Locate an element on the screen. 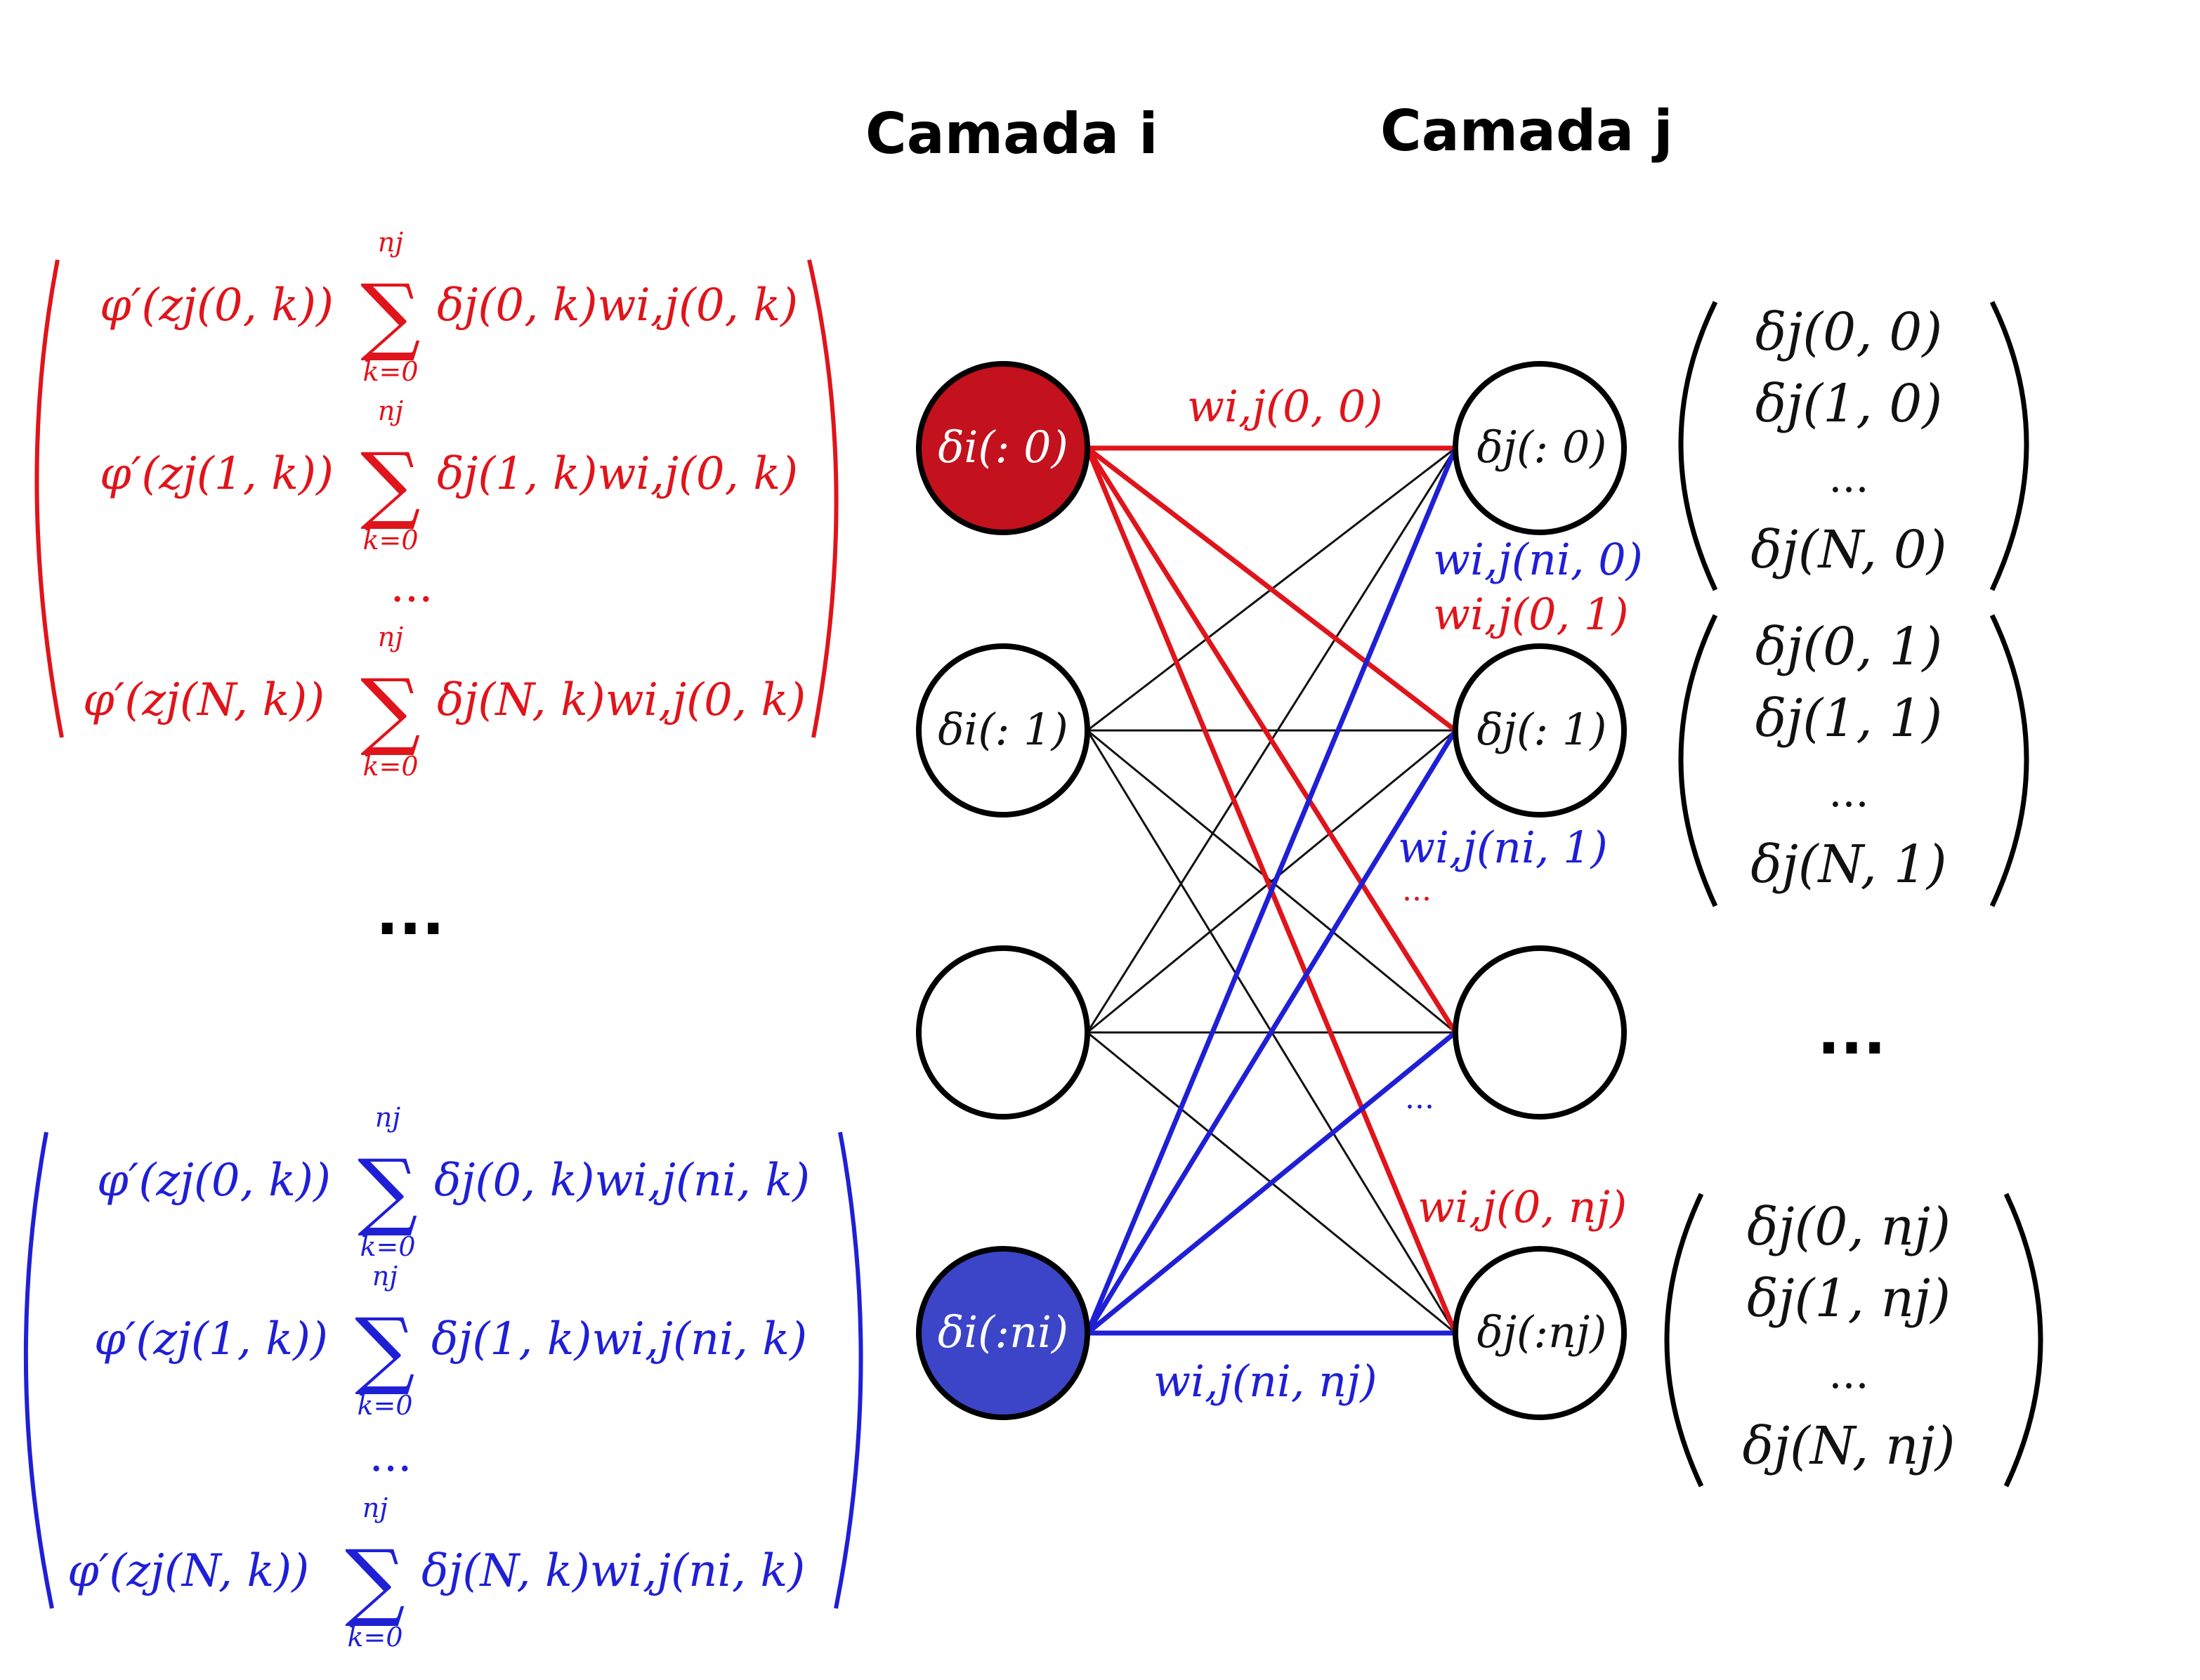  node-i-1-label: δi(: 1) is located at coordinates (1003, 729).